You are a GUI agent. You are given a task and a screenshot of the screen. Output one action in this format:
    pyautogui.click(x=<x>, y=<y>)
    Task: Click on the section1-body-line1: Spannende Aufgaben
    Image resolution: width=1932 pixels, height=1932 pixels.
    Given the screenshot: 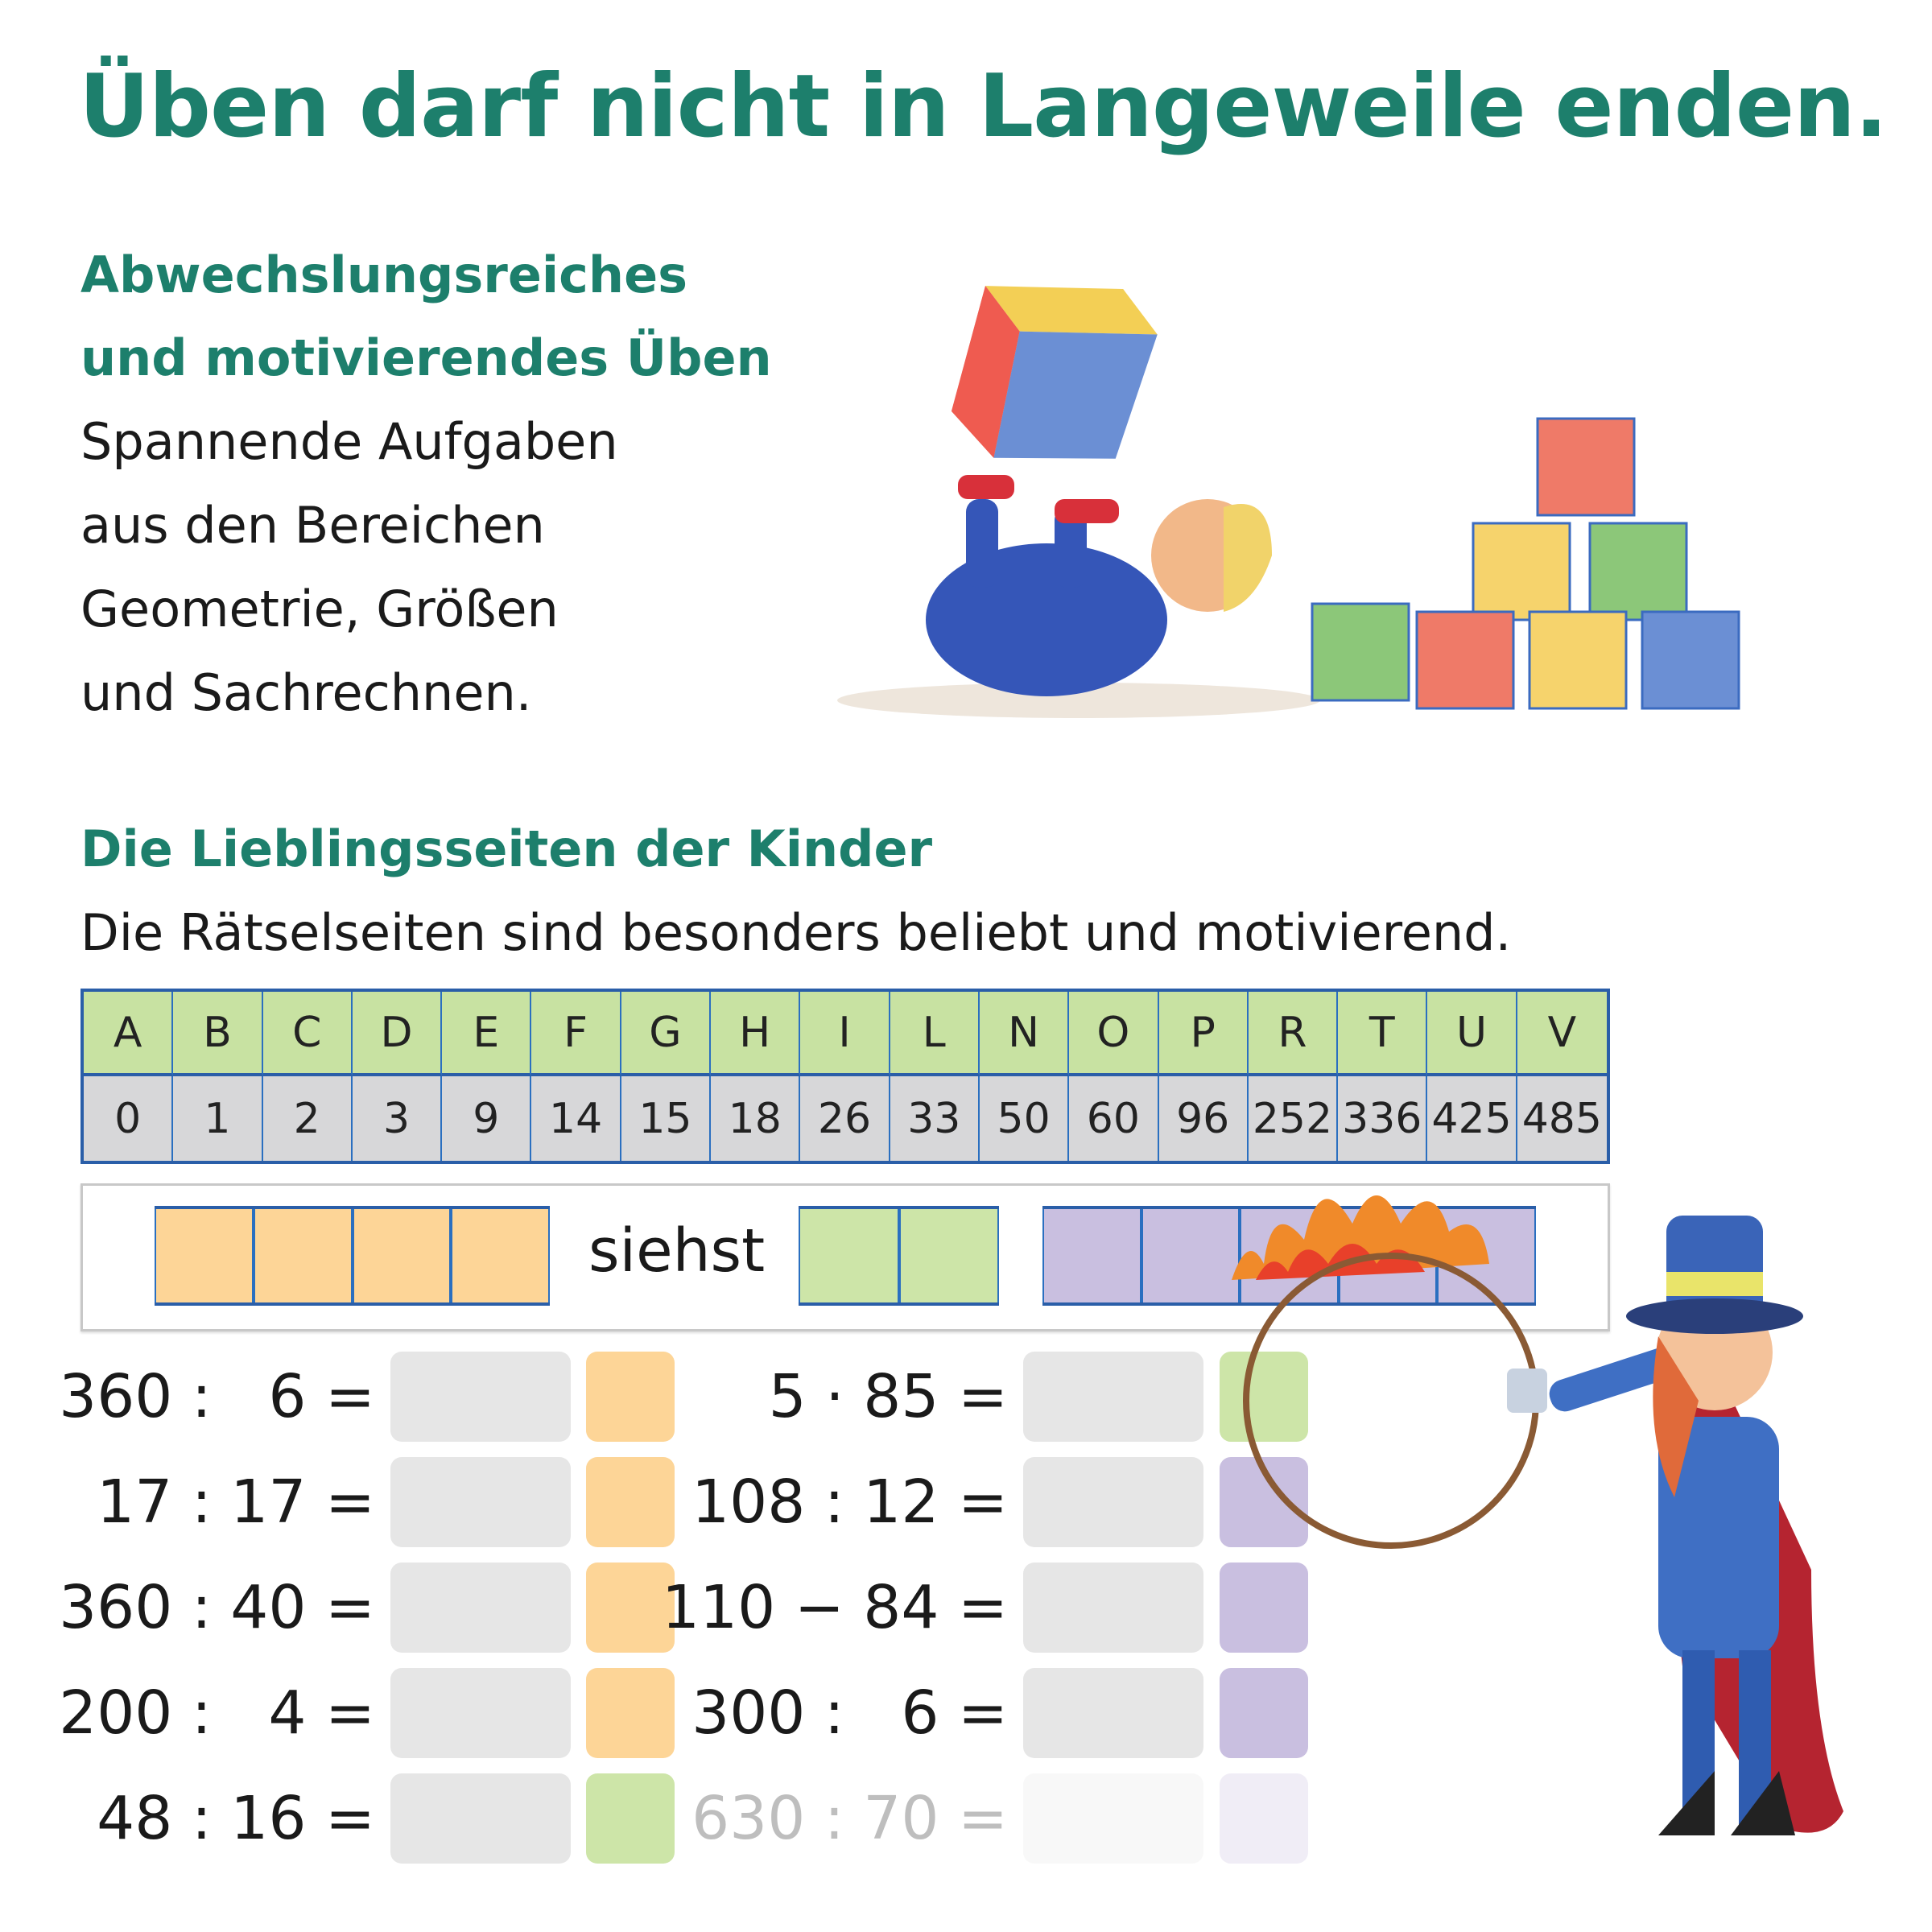 What is the action you would take?
    pyautogui.click(x=349, y=442)
    